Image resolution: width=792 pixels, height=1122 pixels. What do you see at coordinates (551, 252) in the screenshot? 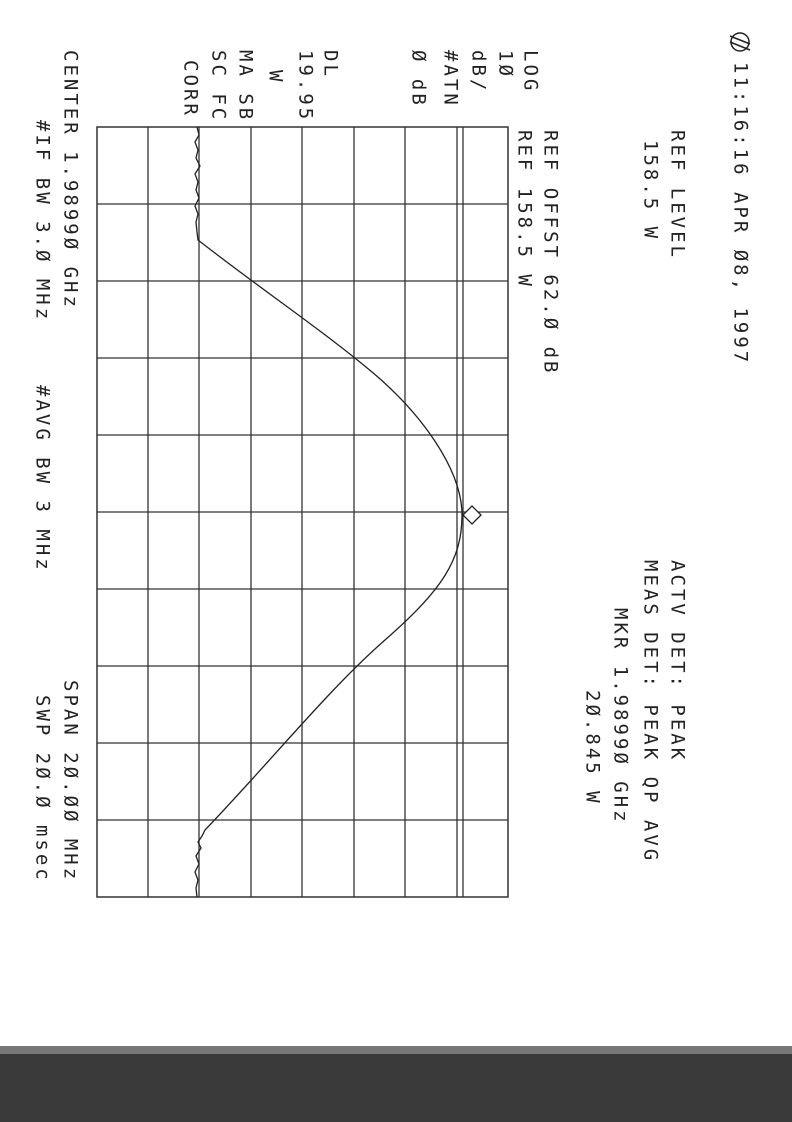
I see `ref-offset: REF OFFST 62.Ø dB` at bounding box center [551, 252].